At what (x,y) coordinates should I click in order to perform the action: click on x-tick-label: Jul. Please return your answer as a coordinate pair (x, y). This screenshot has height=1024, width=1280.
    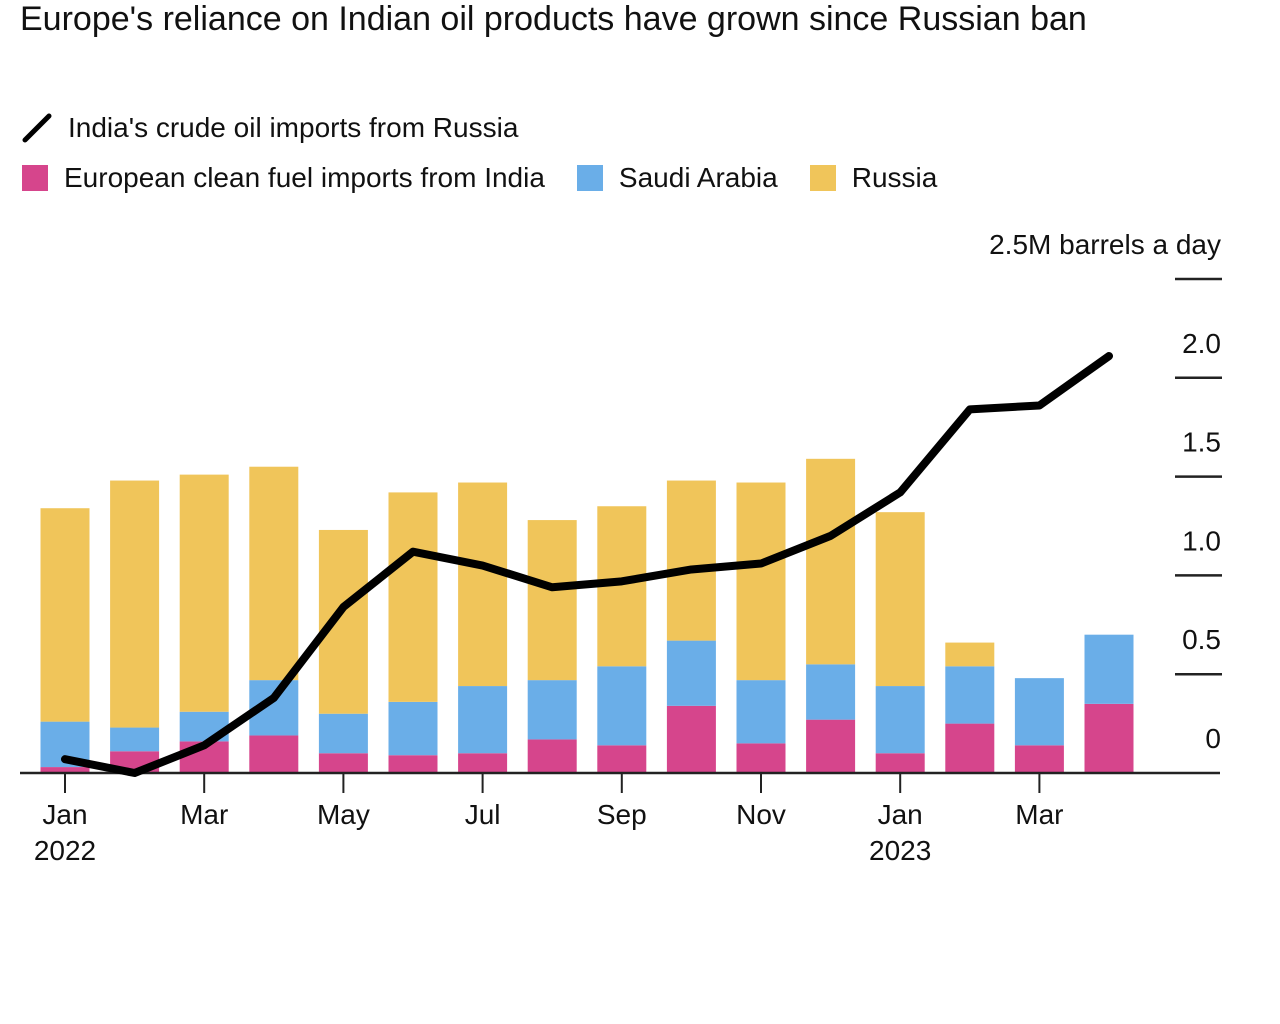
    Looking at the image, I should click on (482, 814).